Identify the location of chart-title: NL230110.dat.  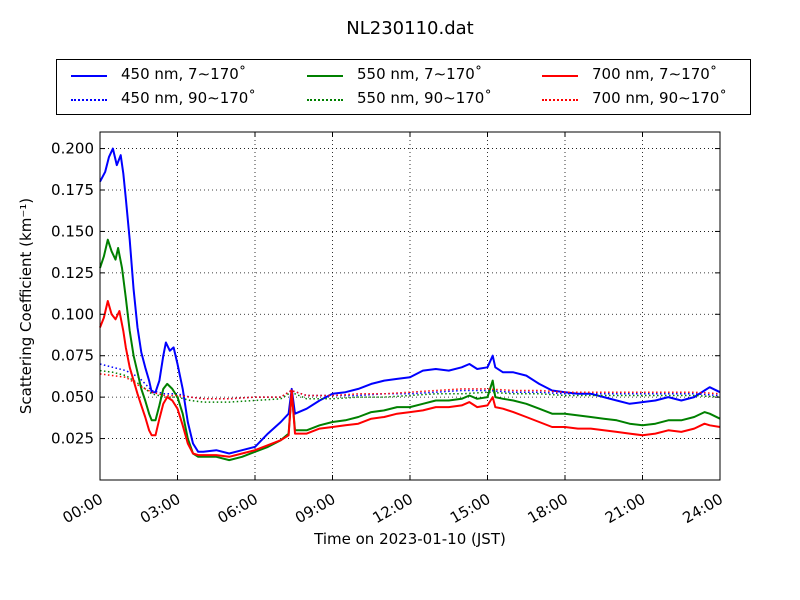
(410, 28).